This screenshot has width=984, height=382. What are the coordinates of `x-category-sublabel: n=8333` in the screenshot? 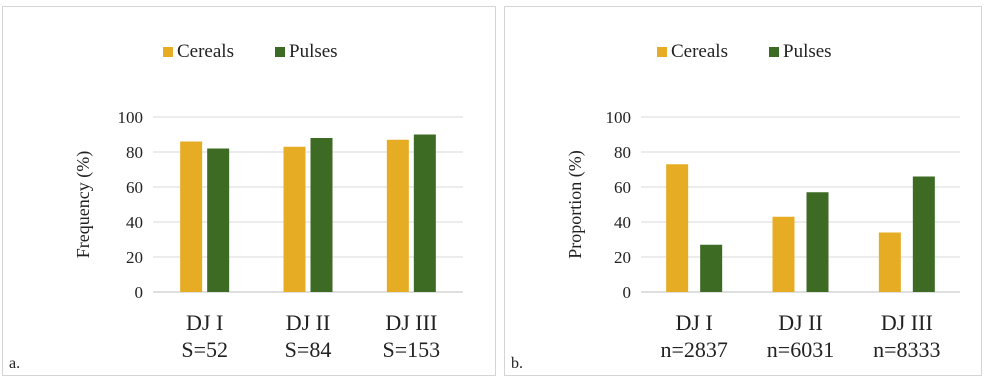 It's located at (906, 349).